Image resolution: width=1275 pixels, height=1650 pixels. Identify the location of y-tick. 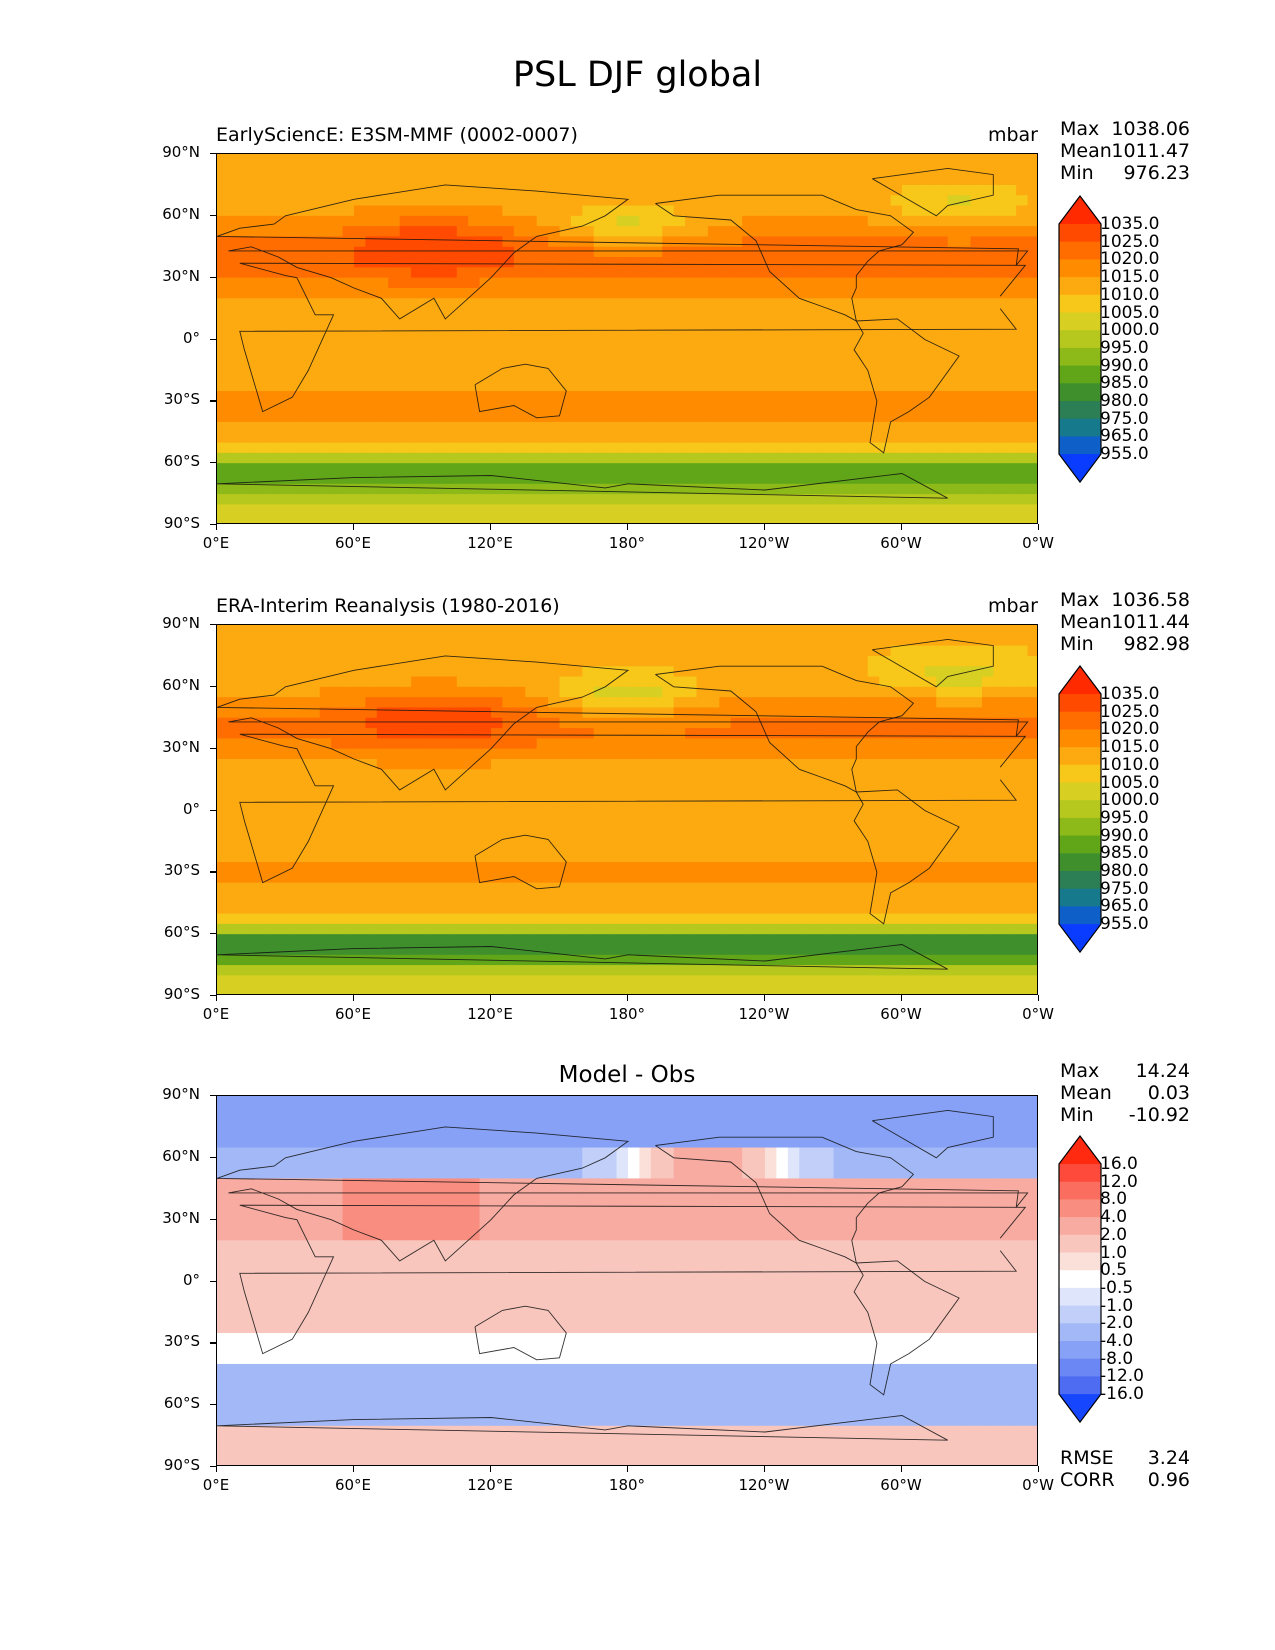
(213, 463).